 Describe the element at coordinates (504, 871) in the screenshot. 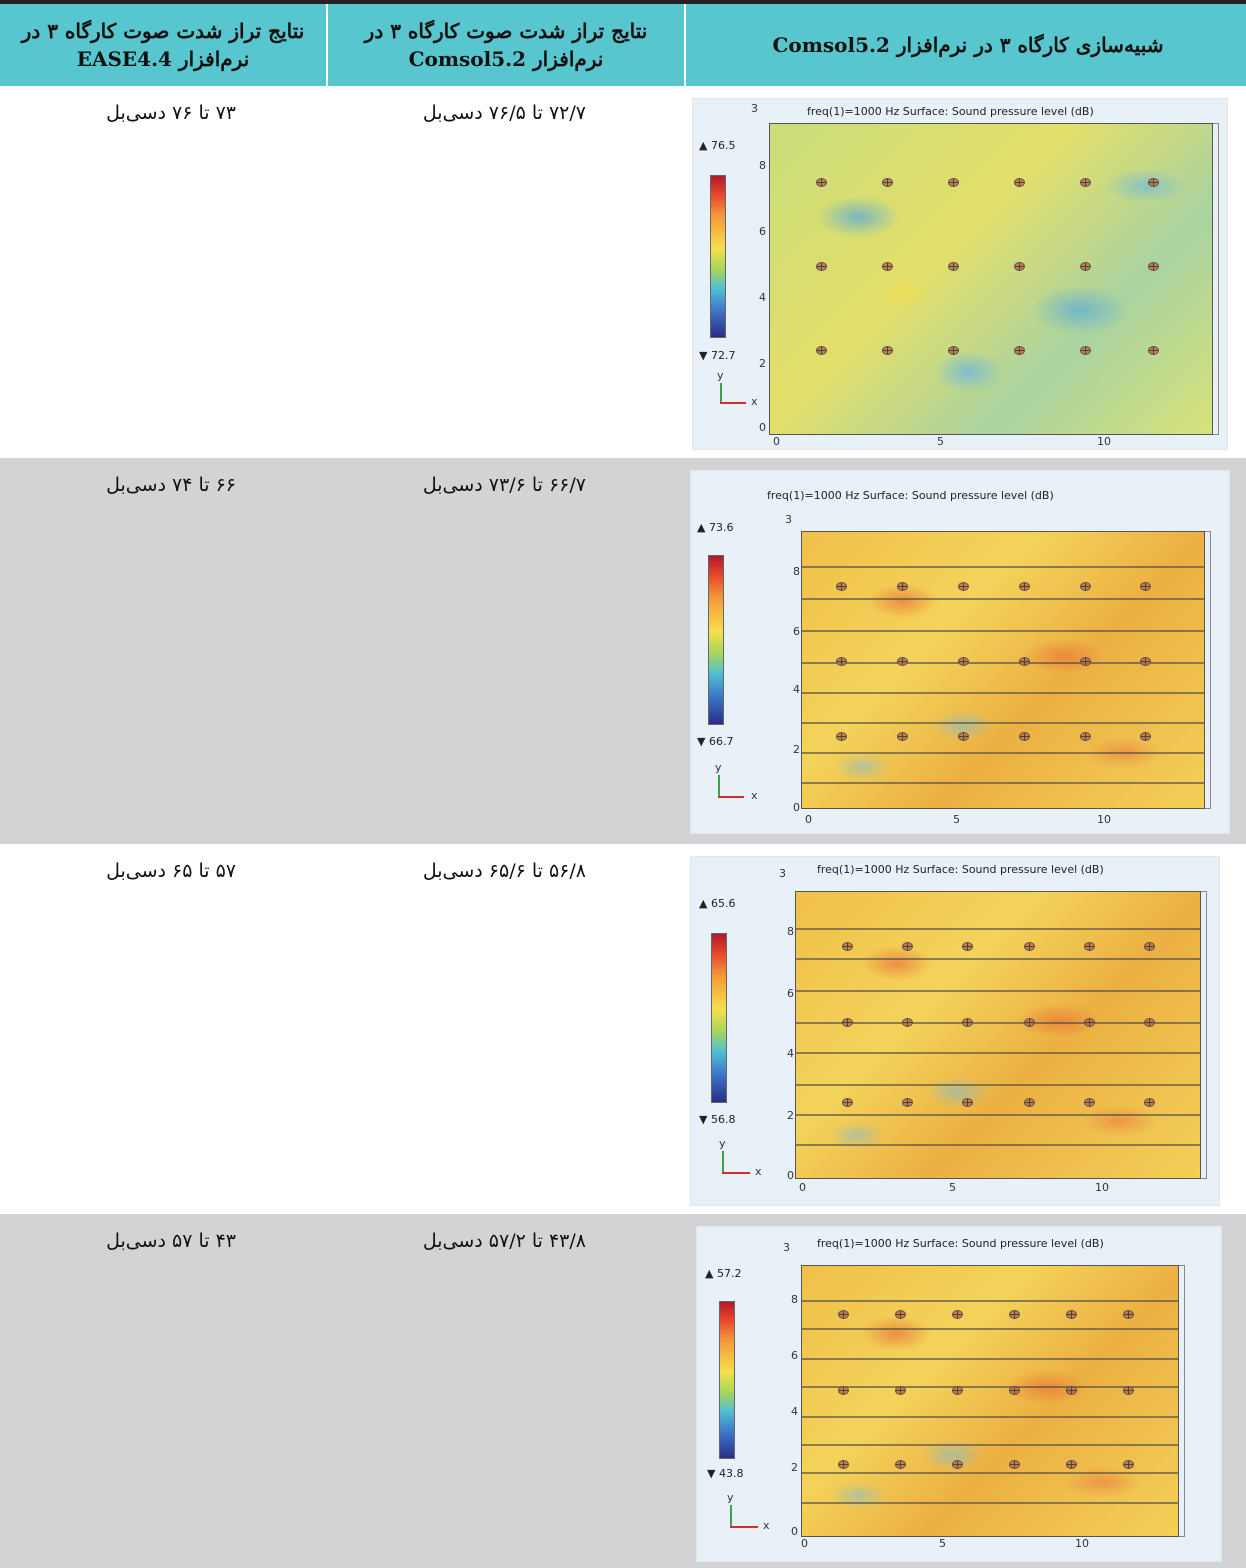

I see `comsol-range: ۵۶/۸ تا ۶۵/۶ دسی‌بل` at that location.